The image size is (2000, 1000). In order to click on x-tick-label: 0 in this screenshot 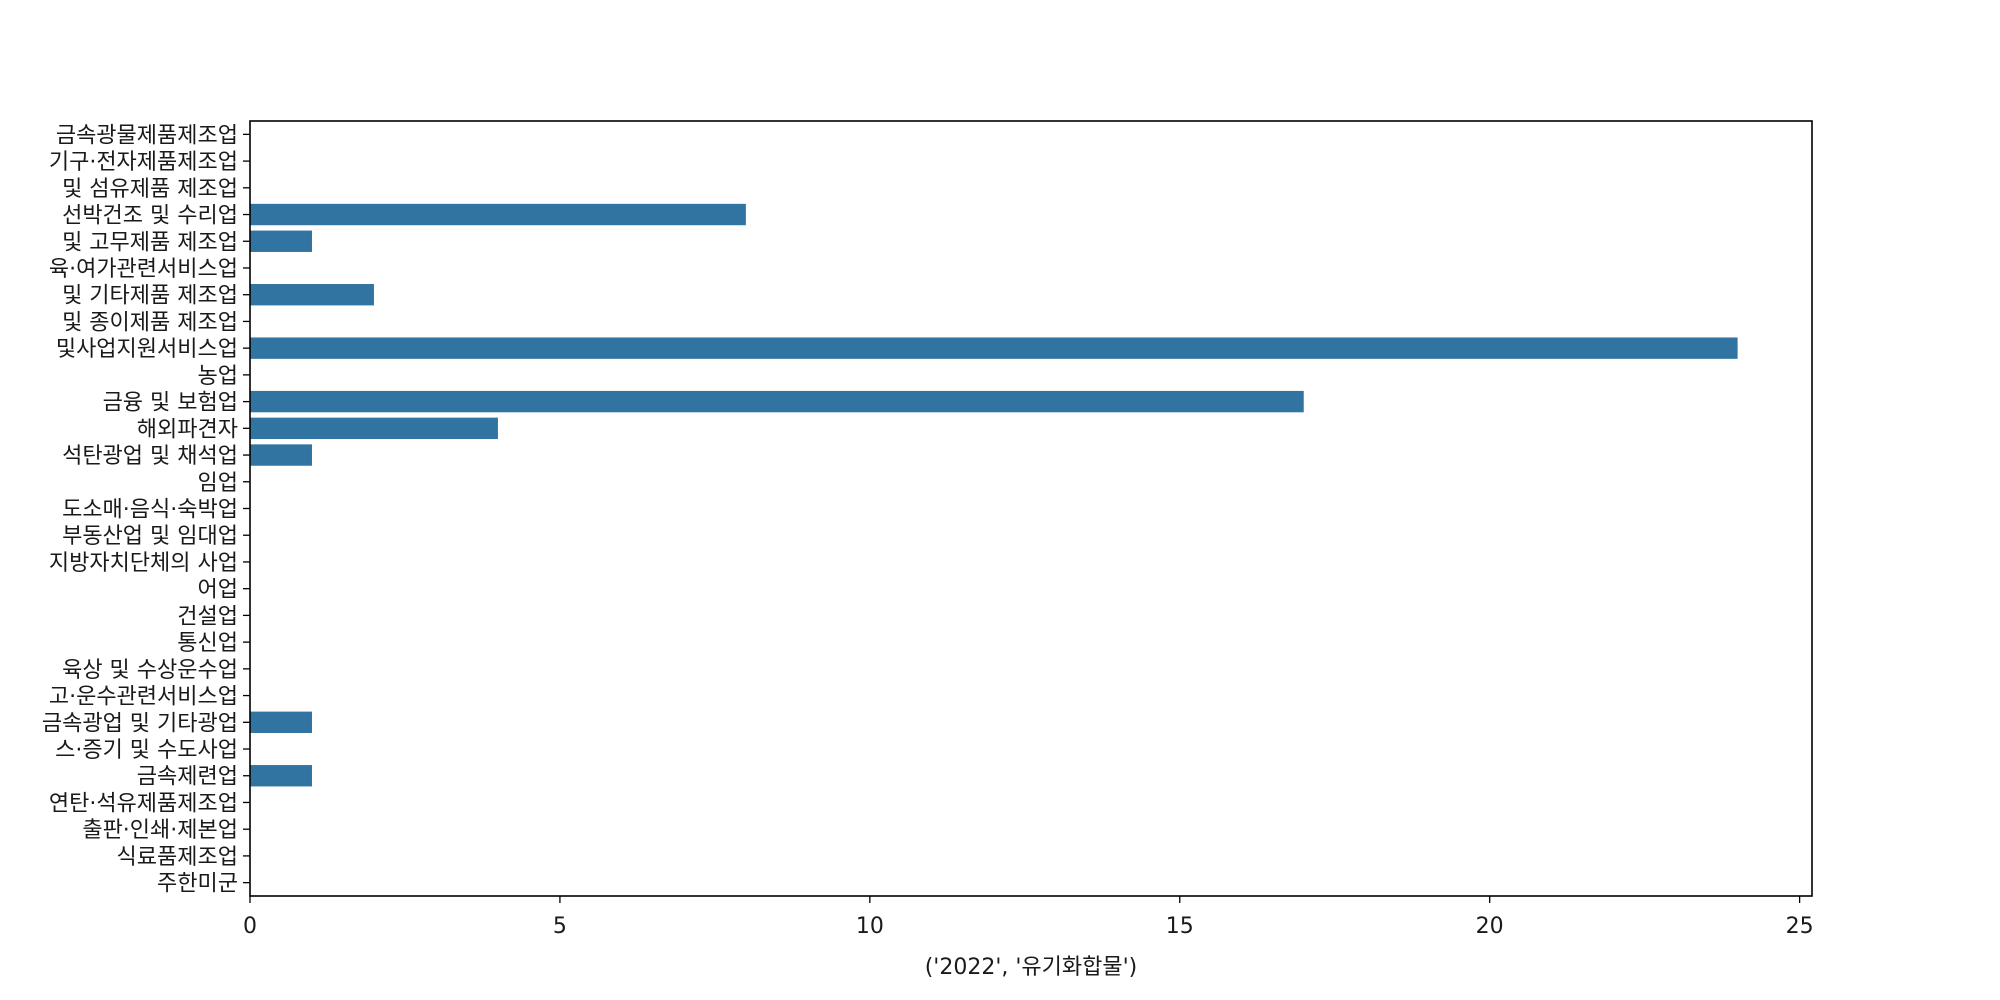, I will do `click(250, 926)`.